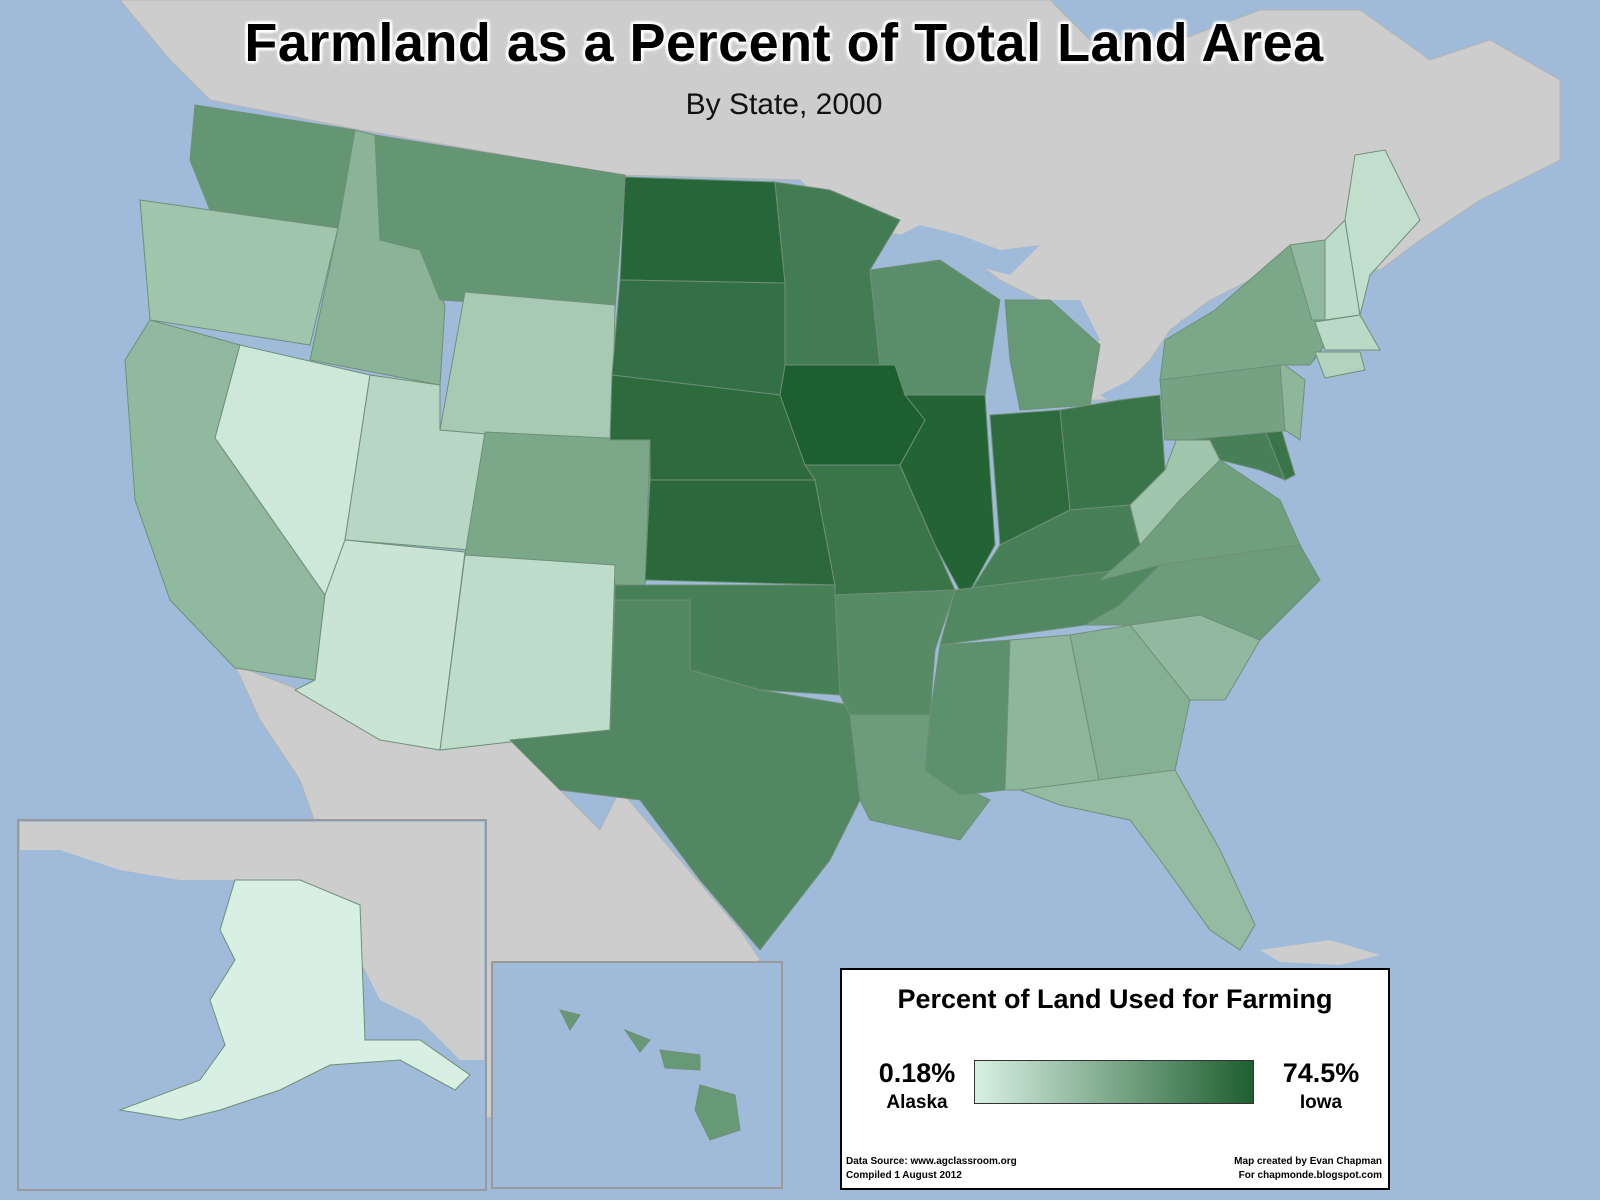  Describe the element at coordinates (1321, 1102) in the screenshot. I see `legend-max-state: Iowa` at that location.